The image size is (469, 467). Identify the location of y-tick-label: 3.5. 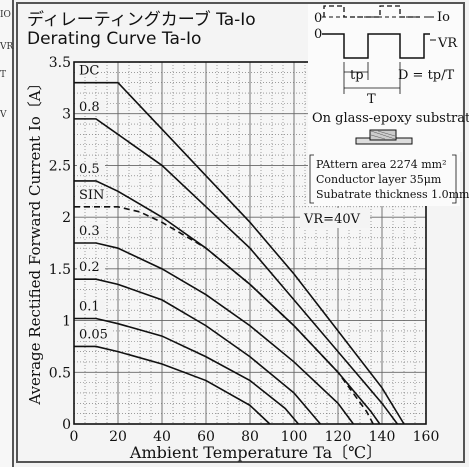
(60, 63).